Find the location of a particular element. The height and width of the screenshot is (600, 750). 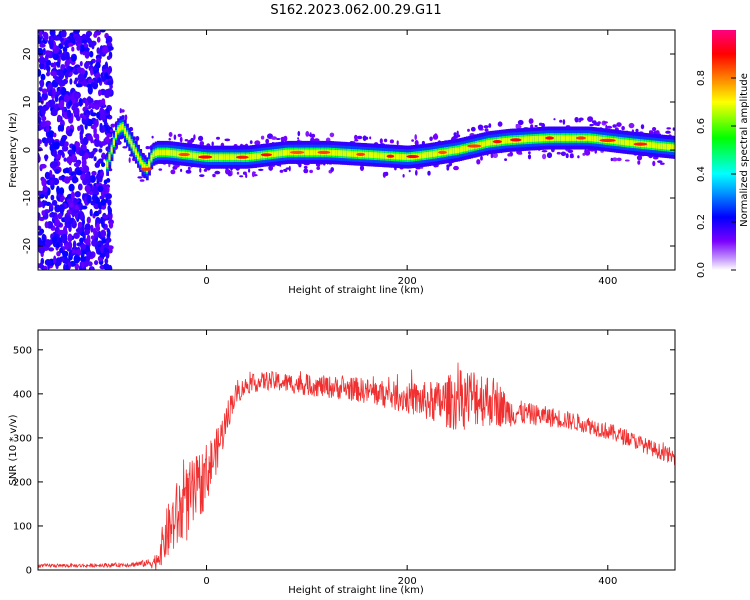

y-tick-label: -10 is located at coordinates (27, 198).